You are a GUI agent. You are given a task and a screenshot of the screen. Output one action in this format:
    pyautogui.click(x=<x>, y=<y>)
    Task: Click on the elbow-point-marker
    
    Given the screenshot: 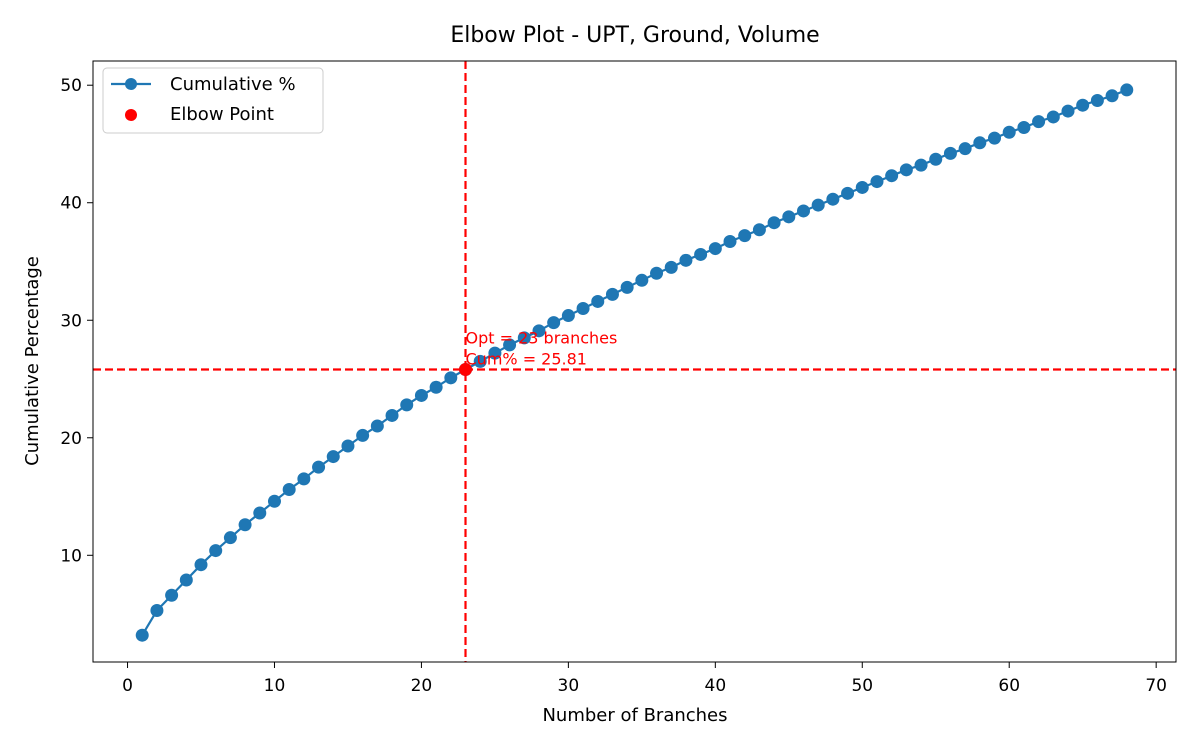 What is the action you would take?
    pyautogui.click(x=466, y=369)
    